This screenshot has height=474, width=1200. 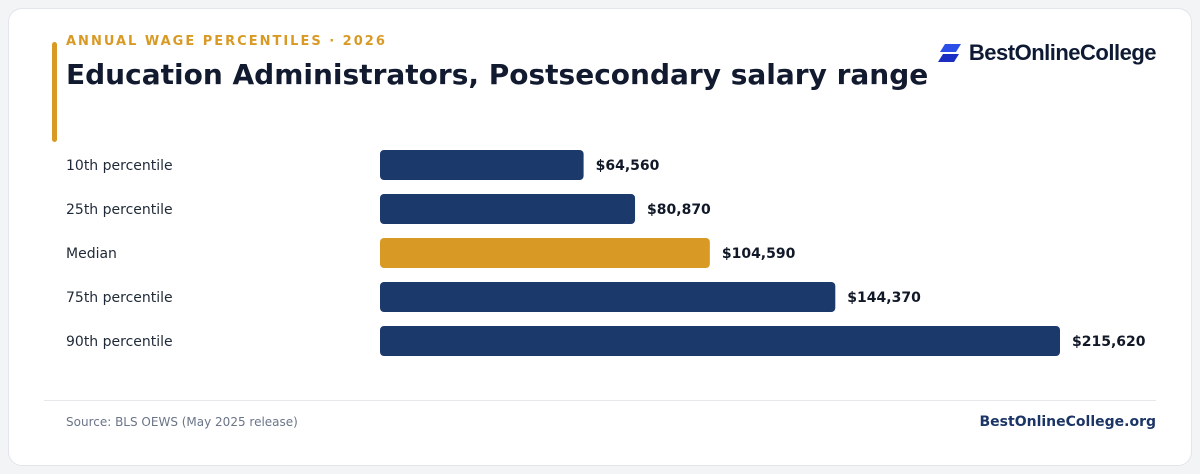 What do you see at coordinates (759, 254) in the screenshot?
I see `value-label: $104,590` at bounding box center [759, 254].